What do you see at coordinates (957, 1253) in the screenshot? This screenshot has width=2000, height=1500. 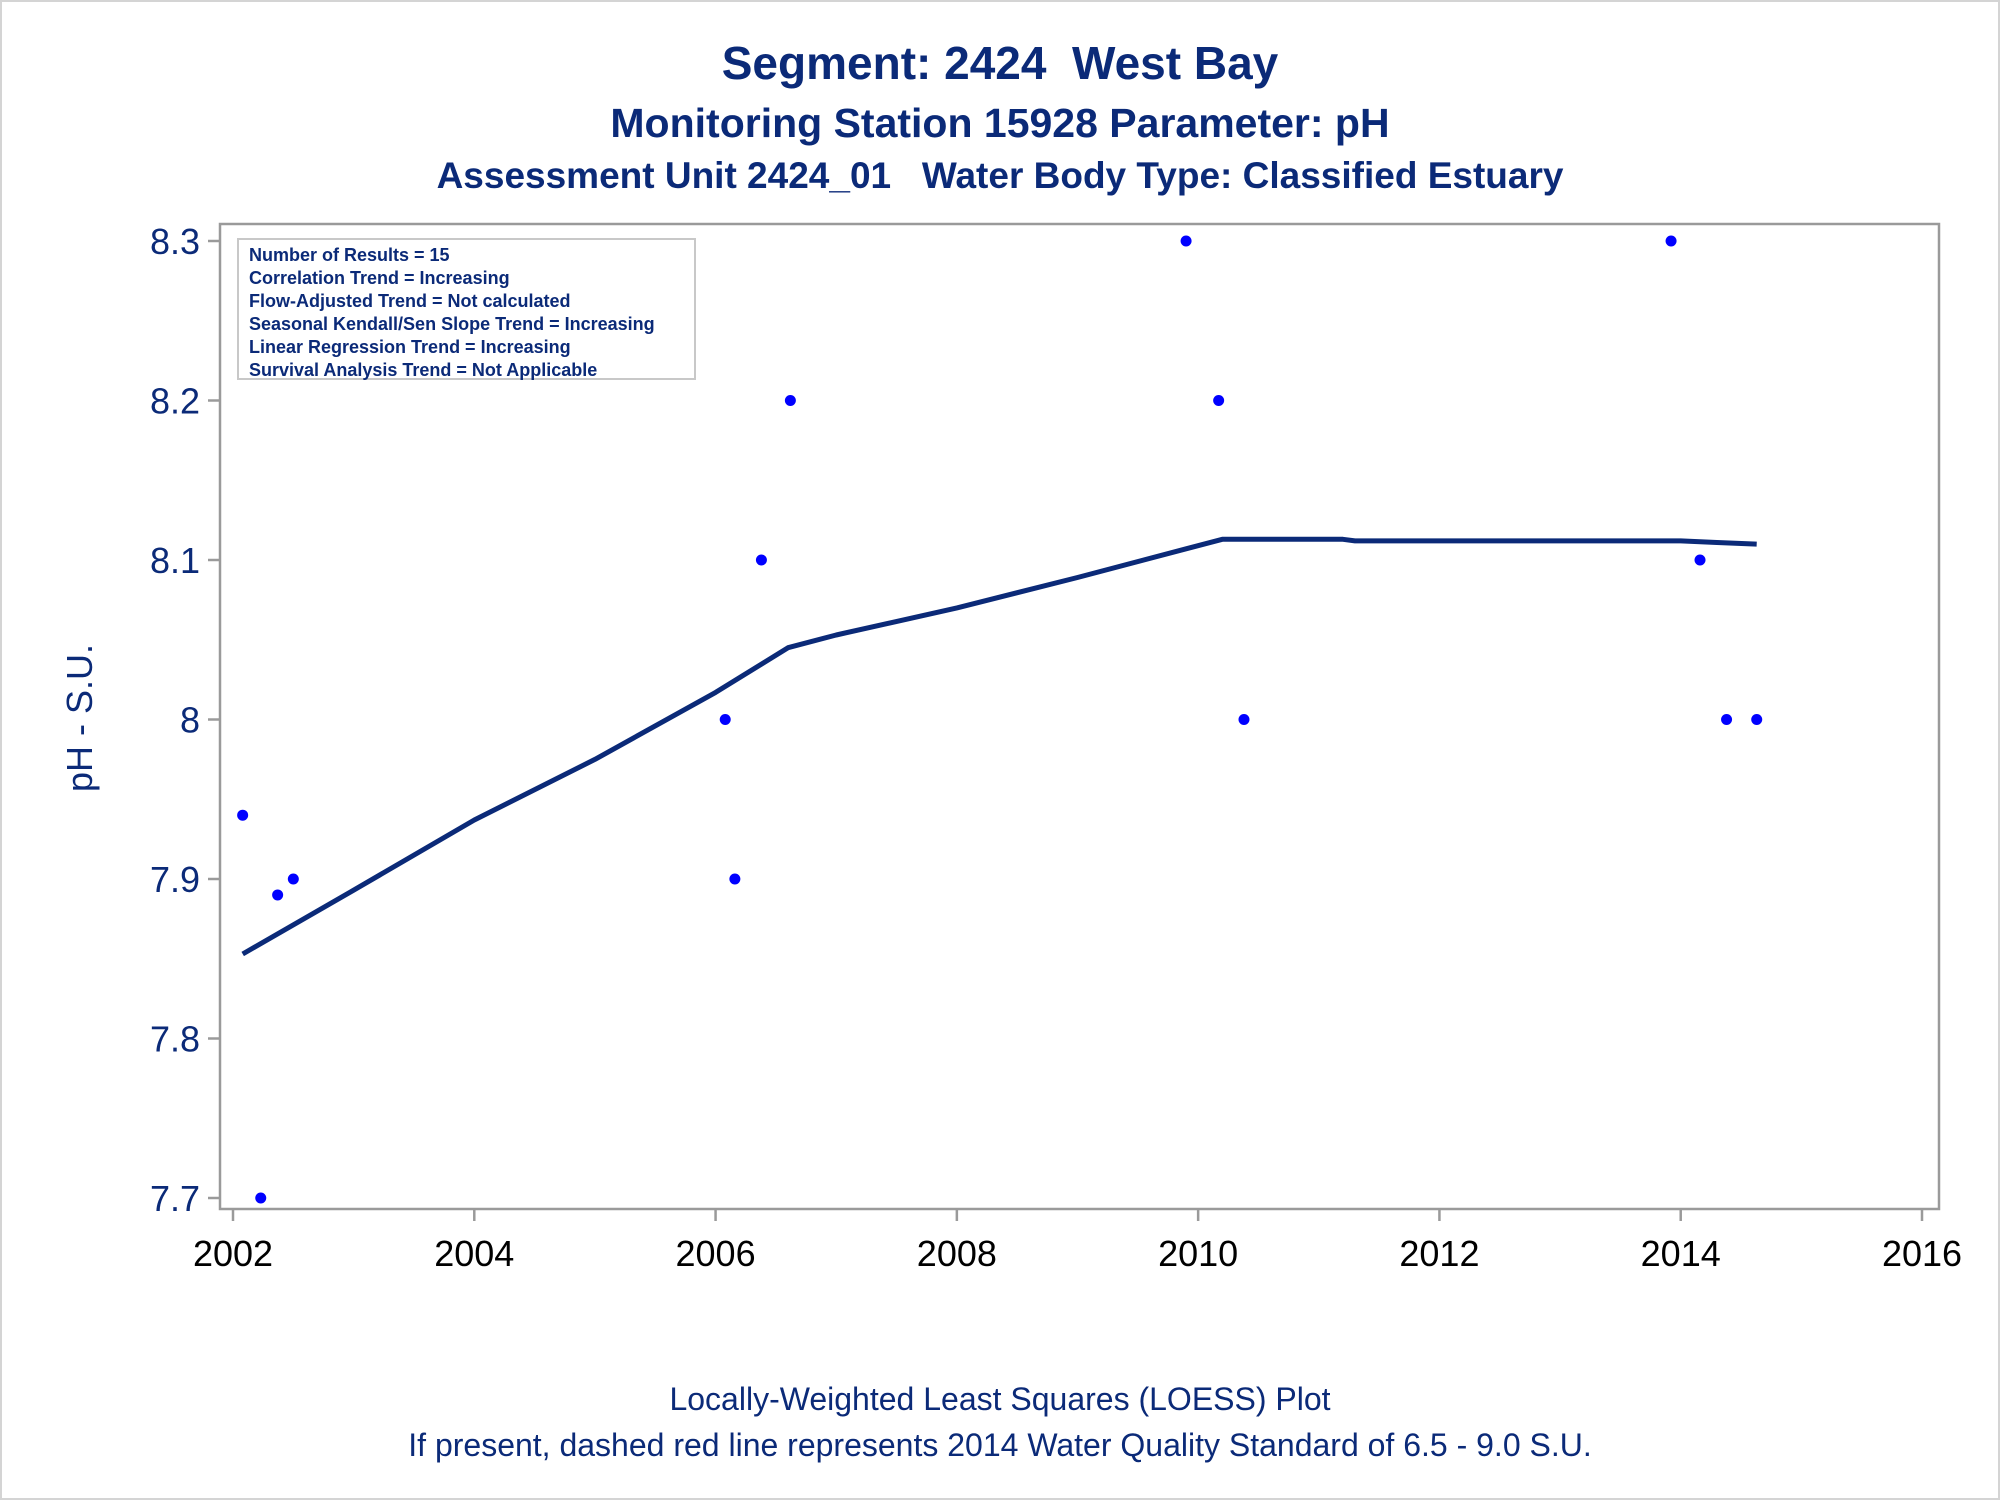 I see `x-tick-label: 2008` at bounding box center [957, 1253].